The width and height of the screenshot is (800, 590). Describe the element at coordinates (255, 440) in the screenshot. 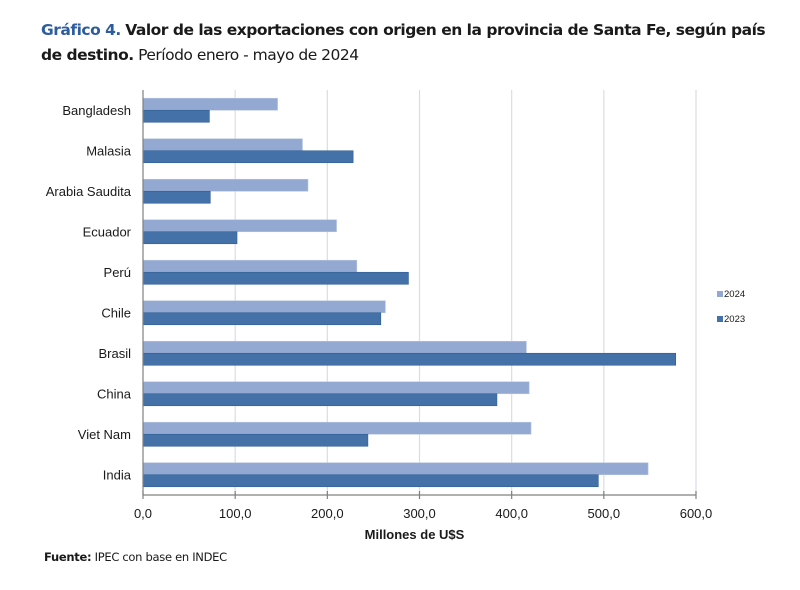

I see `bar-2023-viet-nam` at that location.